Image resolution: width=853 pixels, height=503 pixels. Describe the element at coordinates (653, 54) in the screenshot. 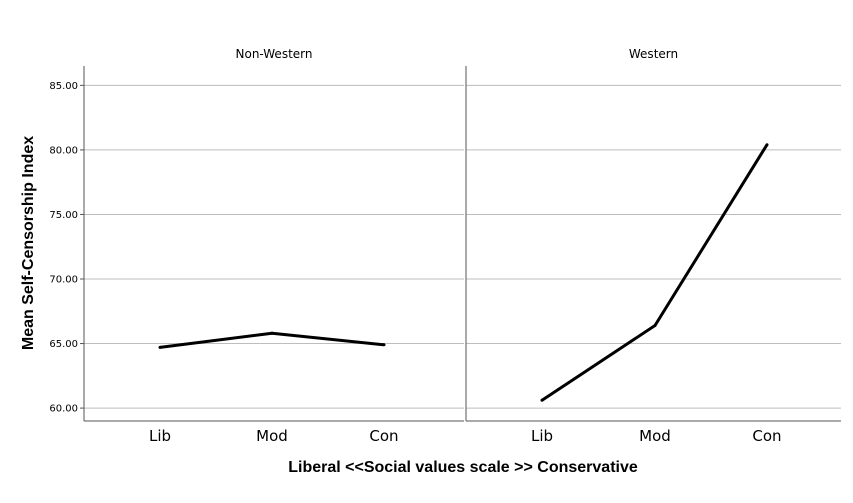

I see `panel-title: Western` at that location.